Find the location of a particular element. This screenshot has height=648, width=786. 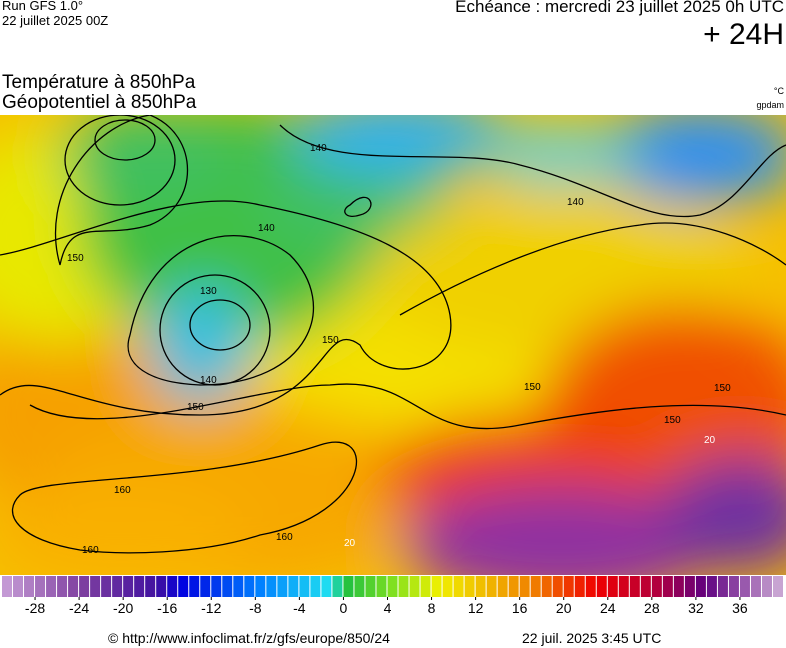

title-line: Géopotentiel à 850hPa is located at coordinates (99, 102).